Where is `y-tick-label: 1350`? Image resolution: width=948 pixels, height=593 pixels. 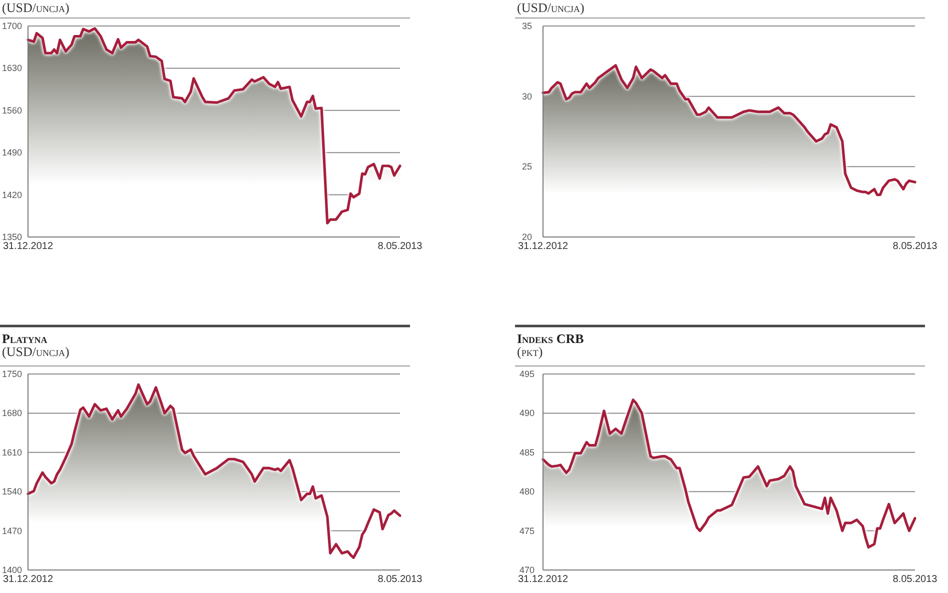
y-tick-label: 1350 is located at coordinates (12, 237).